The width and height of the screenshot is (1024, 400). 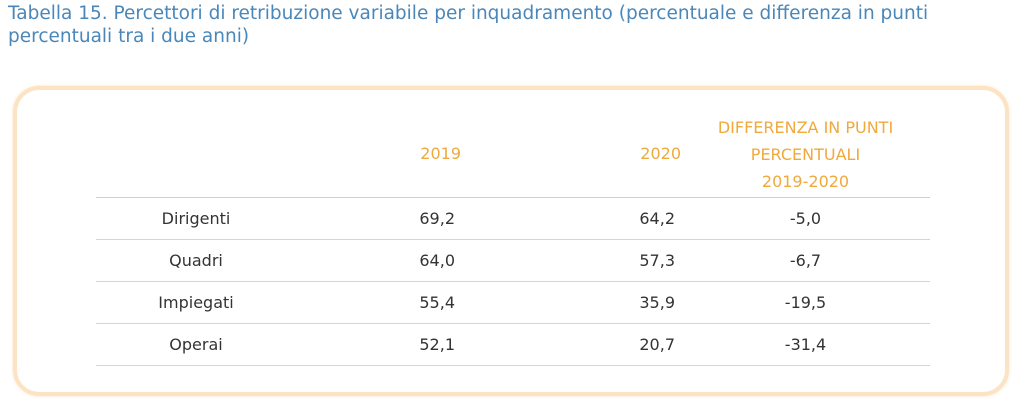 What do you see at coordinates (805, 344) in the screenshot?
I see `value-difference: -31,4` at bounding box center [805, 344].